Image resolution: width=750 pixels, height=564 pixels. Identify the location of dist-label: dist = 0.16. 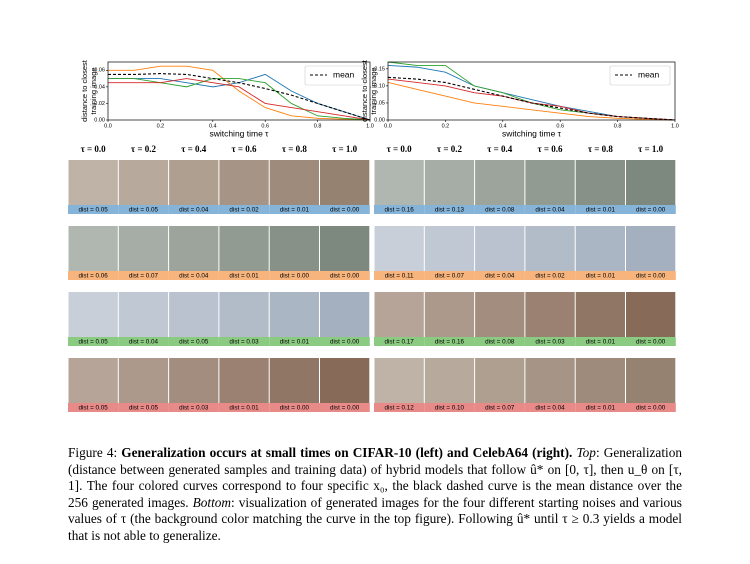
(400, 210).